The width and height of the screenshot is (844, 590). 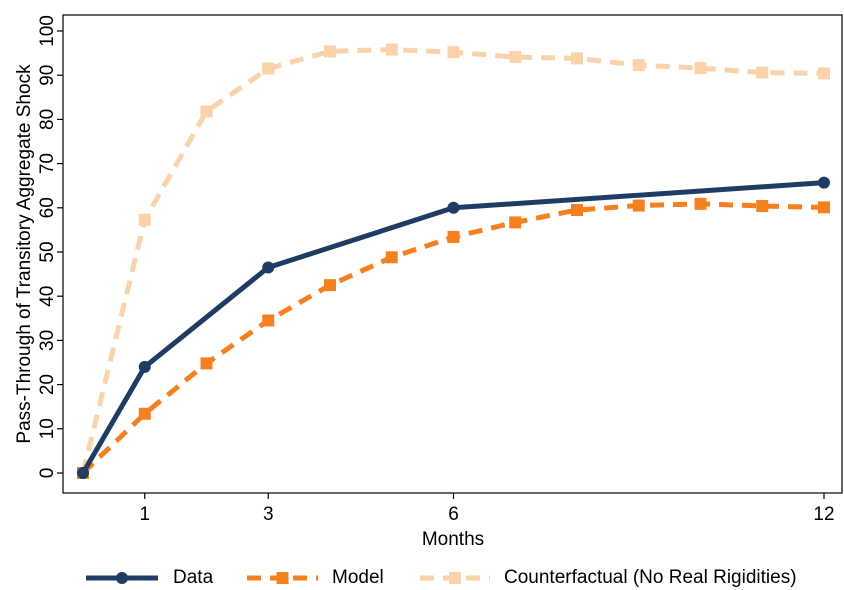 I want to click on legend-label: Data, so click(x=193, y=577).